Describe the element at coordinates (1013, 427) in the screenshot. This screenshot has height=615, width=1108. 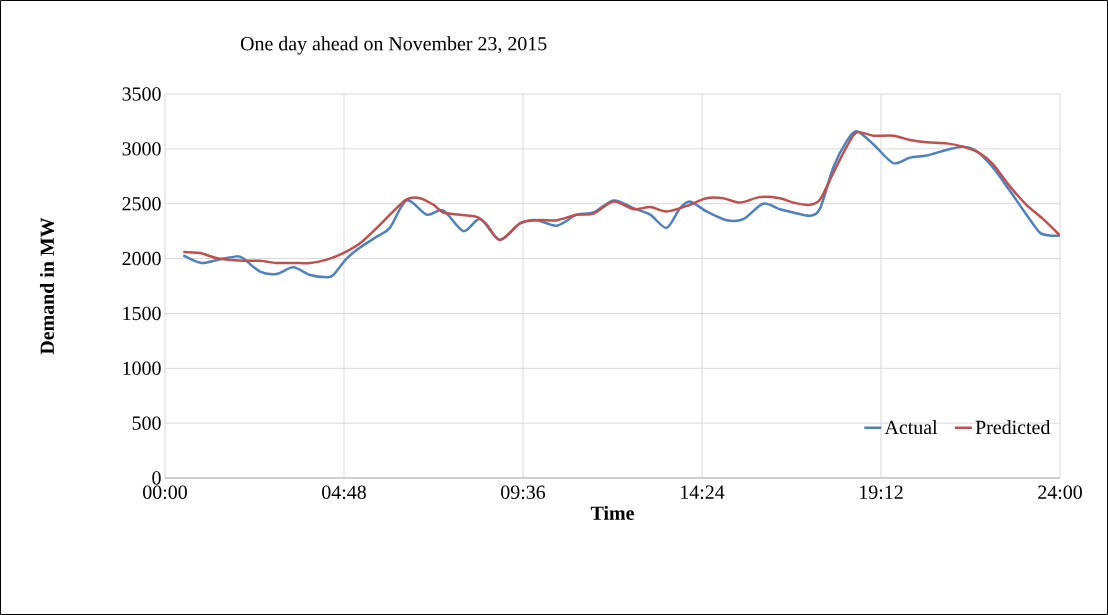
I see `legend-label: Predicted` at that location.